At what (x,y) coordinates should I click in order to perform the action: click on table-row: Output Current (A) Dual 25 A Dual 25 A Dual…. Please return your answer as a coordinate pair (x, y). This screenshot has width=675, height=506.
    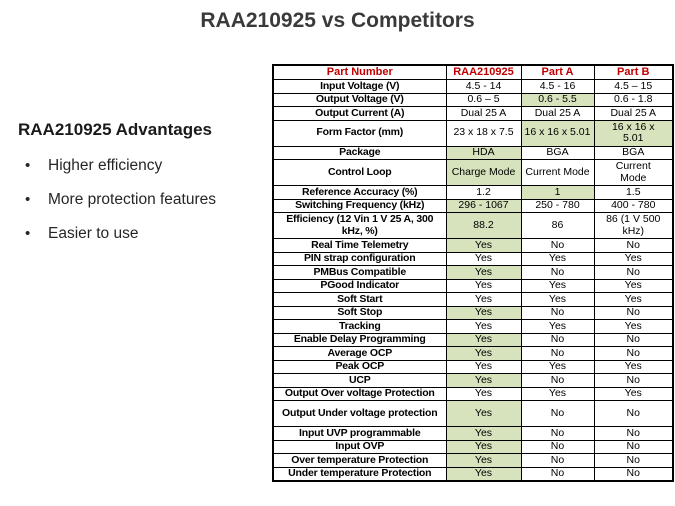
    Looking at the image, I should click on (473, 113).